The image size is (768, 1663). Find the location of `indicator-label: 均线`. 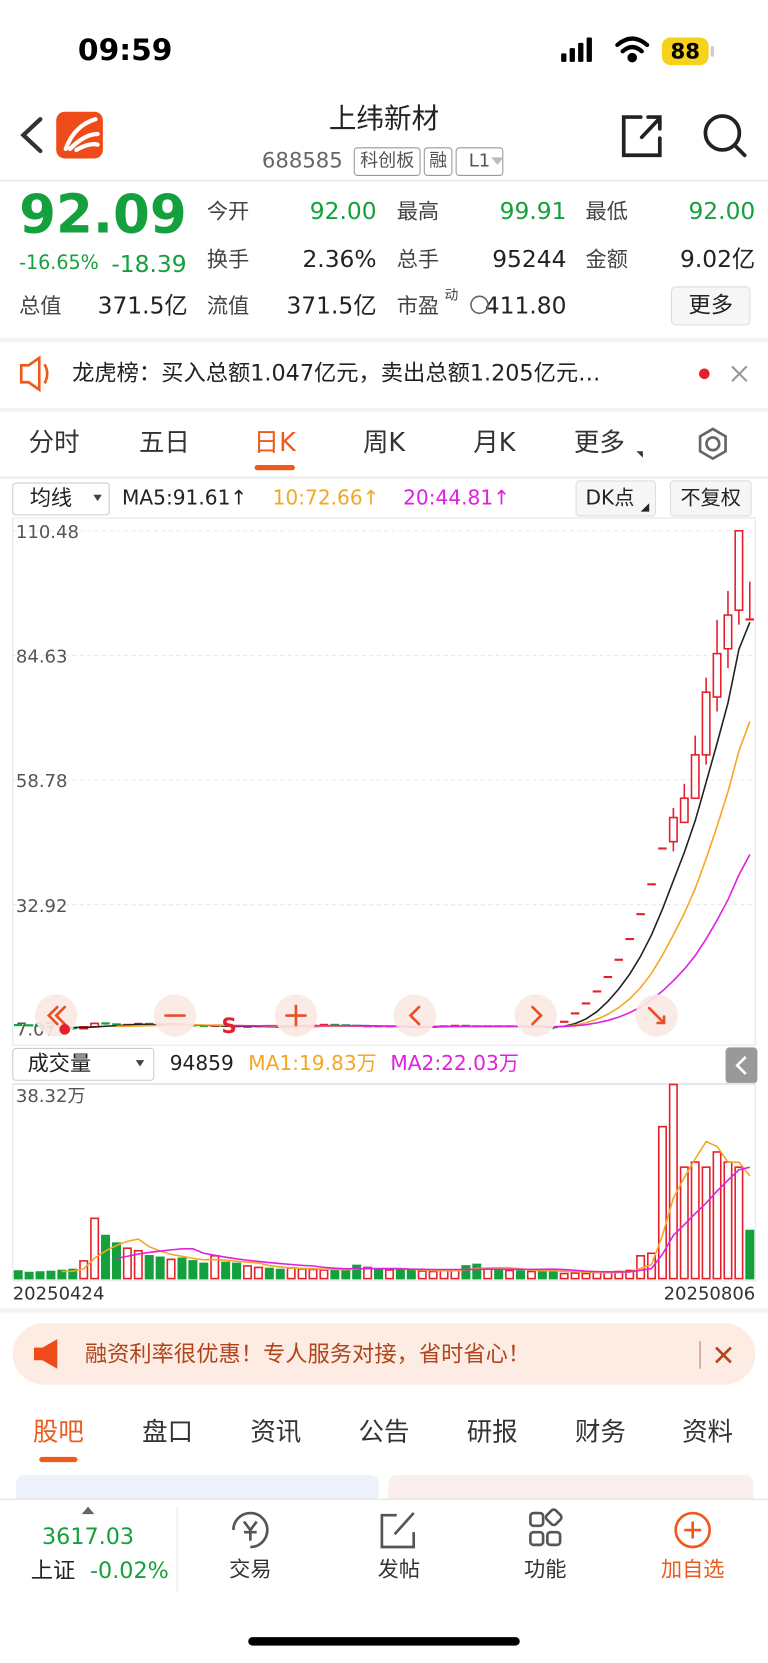

indicator-label: 均线 is located at coordinates (51, 498).